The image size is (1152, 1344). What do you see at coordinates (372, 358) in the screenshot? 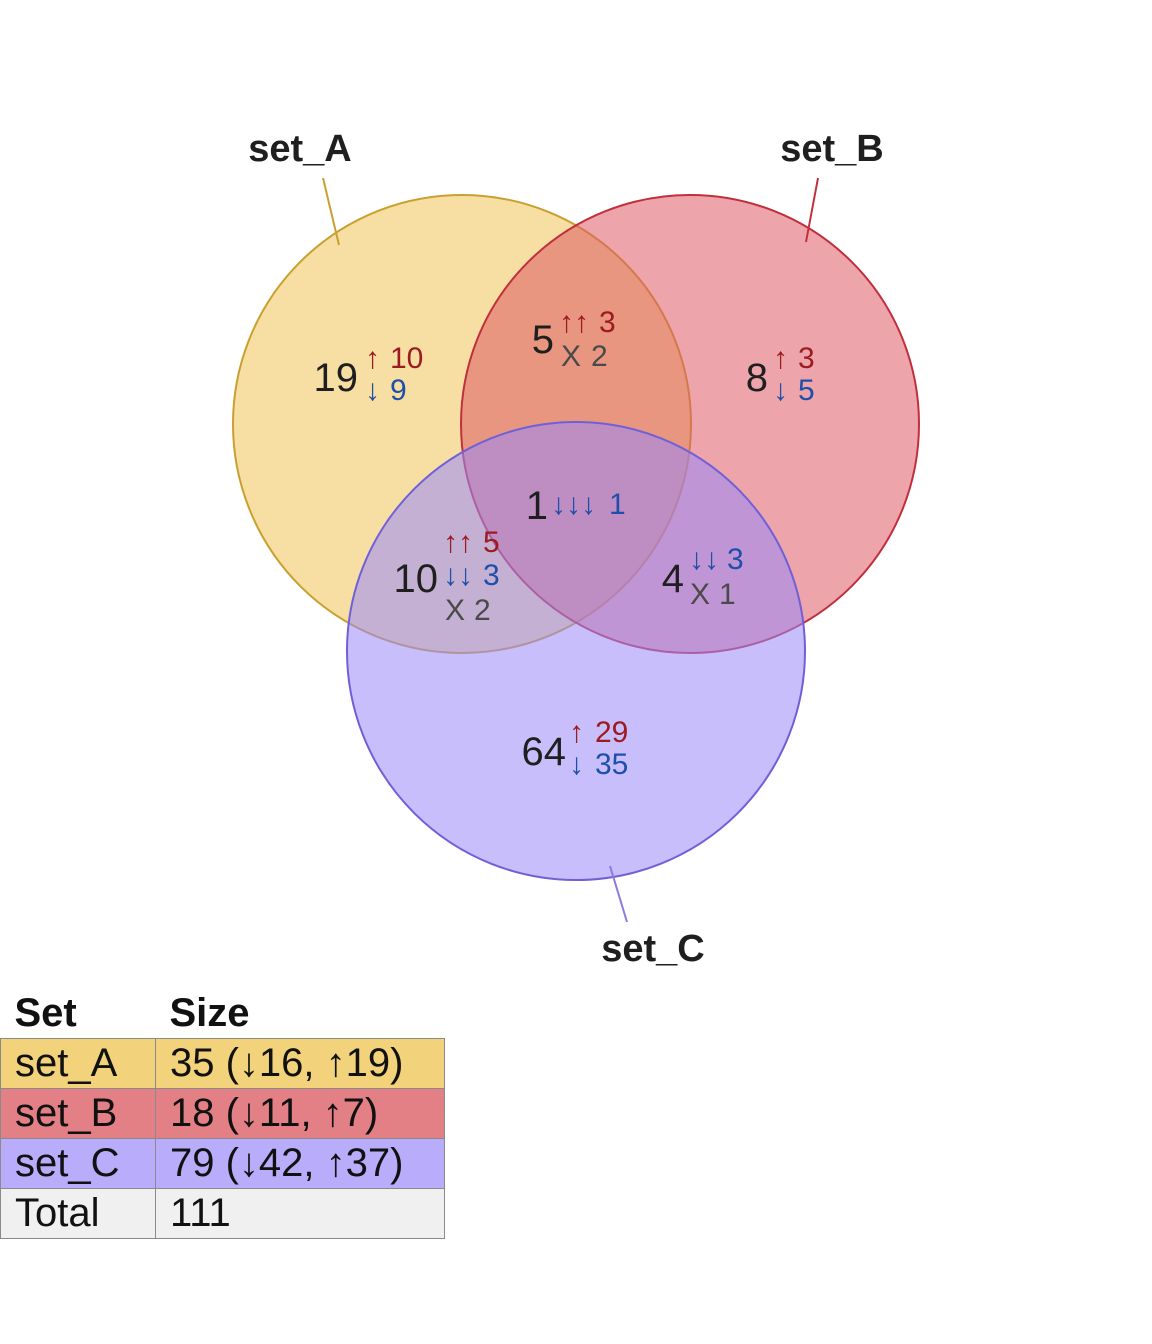
I see `region-a-only-up-arrows: ↑` at bounding box center [372, 358].